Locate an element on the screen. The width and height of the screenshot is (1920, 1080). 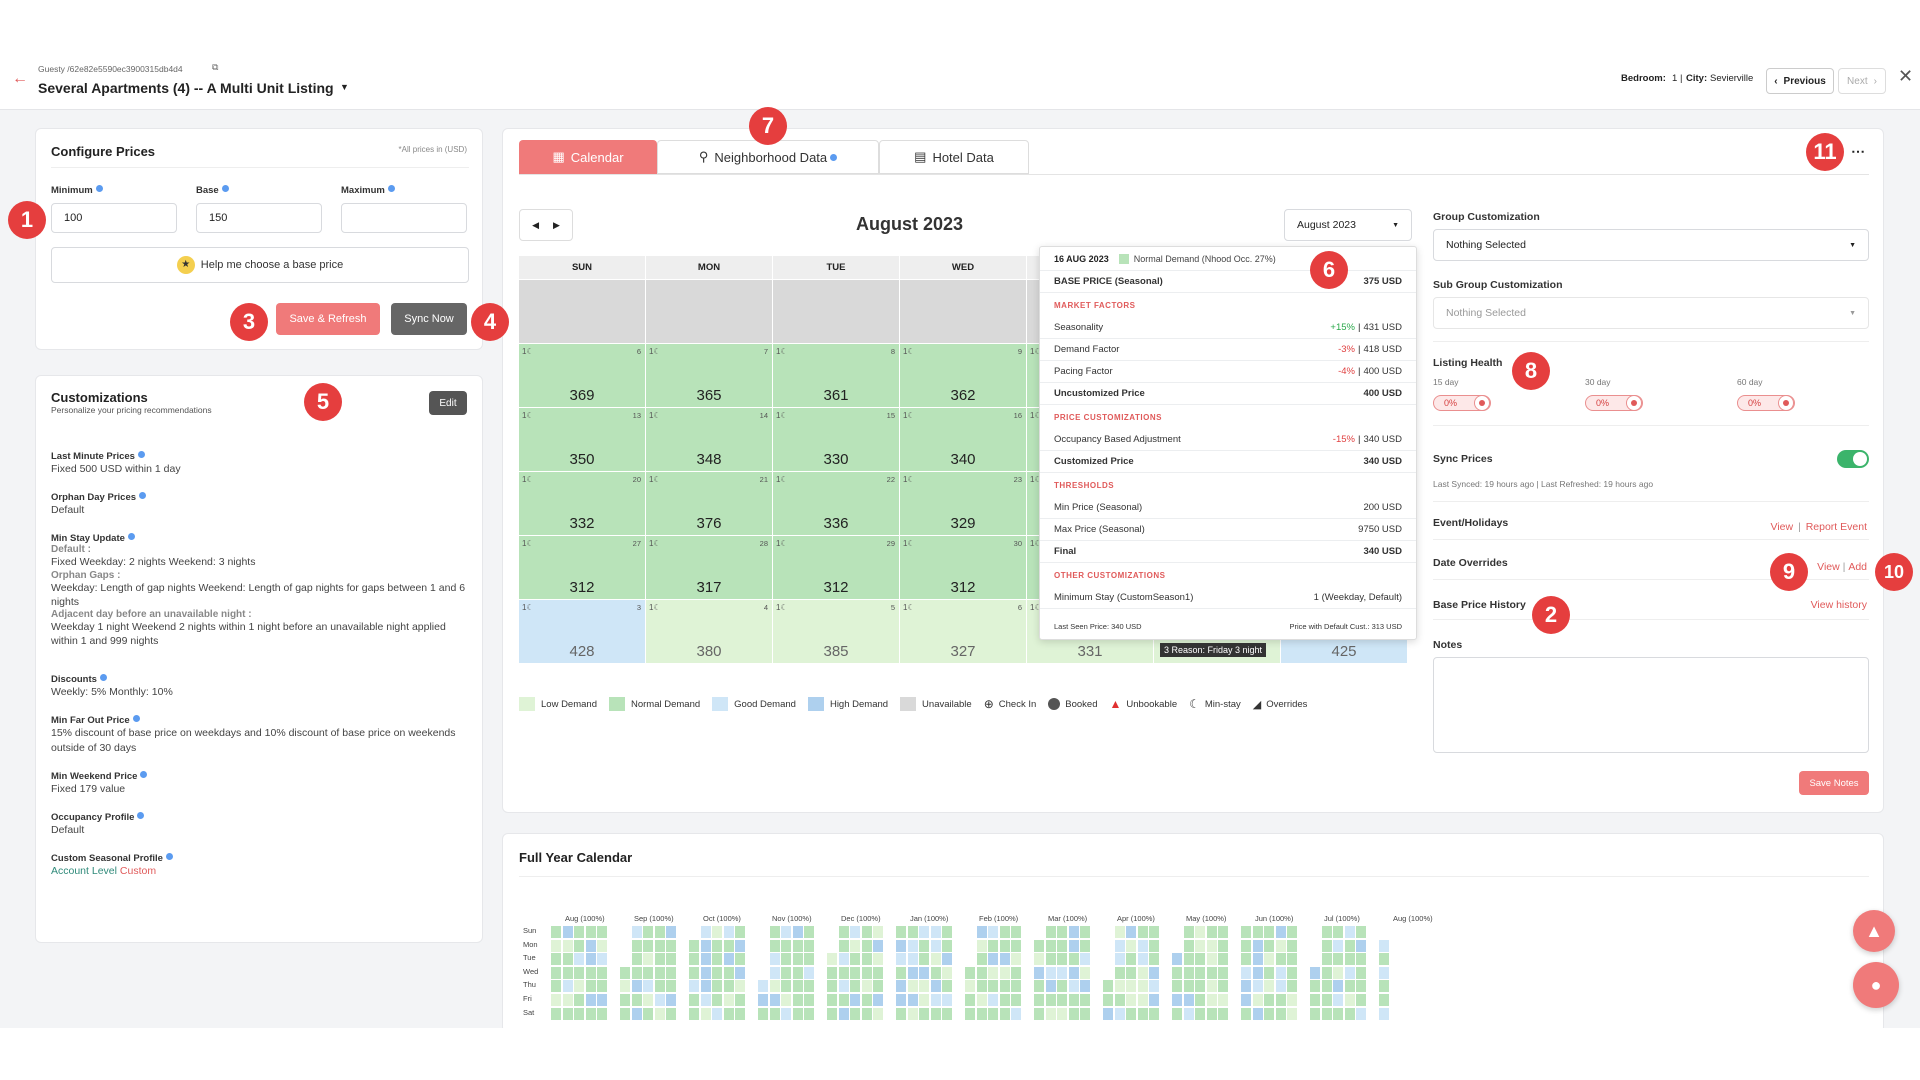
calendar-day: 1☾ 6 327 is located at coordinates (963, 632).